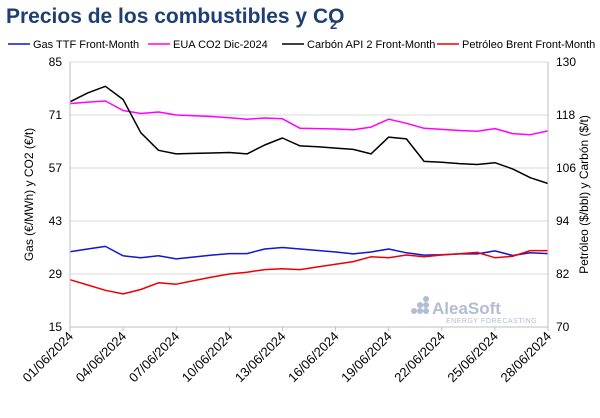  What do you see at coordinates (566, 62) in the screenshot?
I see `y-right-tick-label: 130` at bounding box center [566, 62].